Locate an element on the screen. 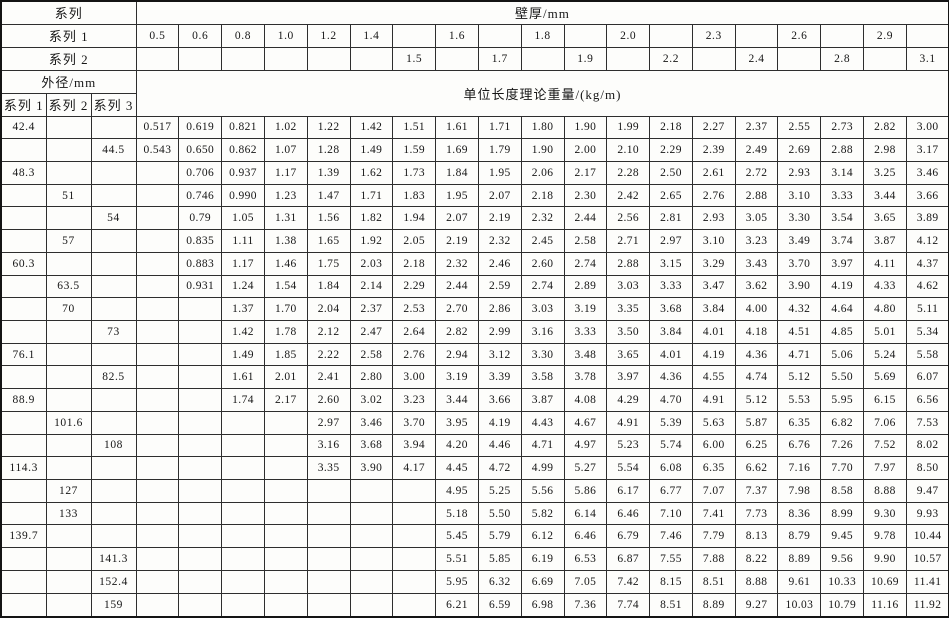  weight-value-cell: 9.78 is located at coordinates (885, 536).